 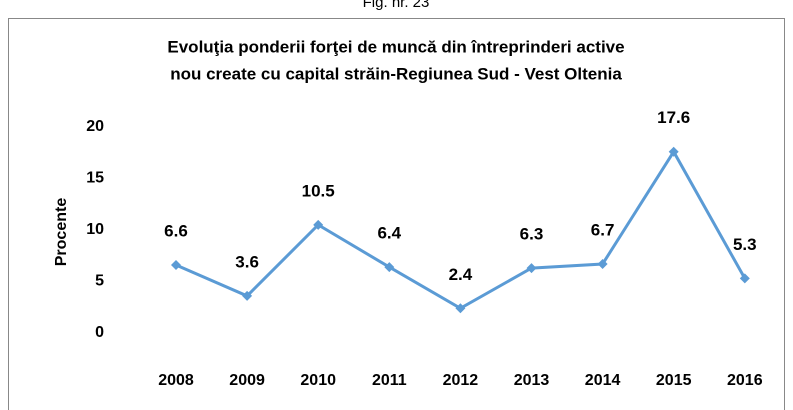 What do you see at coordinates (461, 274) in the screenshot?
I see `data-label: 2.4` at bounding box center [461, 274].